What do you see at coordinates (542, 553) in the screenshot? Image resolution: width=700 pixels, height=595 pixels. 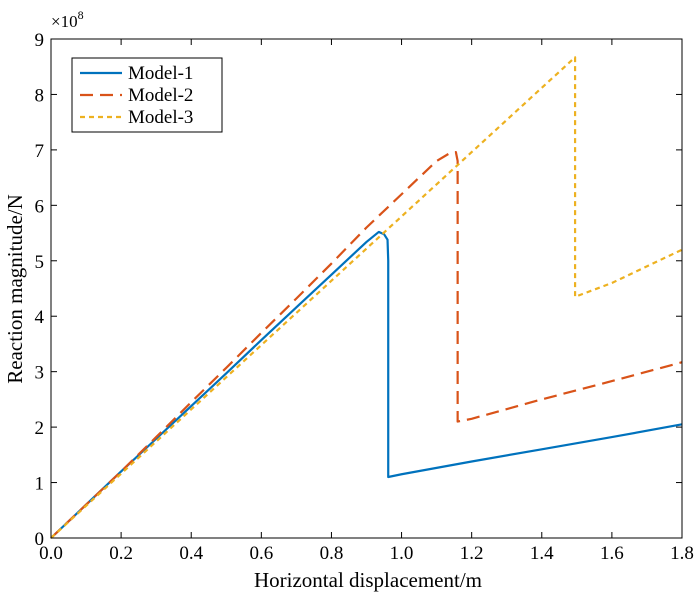 I see `x-tick-label: 1.4` at bounding box center [542, 553].